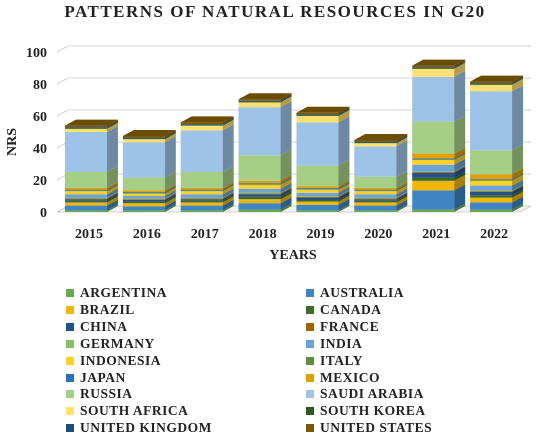 This screenshot has height=438, width=550. I want to click on legend-label: UNITED KINGDOM, so click(146, 428).